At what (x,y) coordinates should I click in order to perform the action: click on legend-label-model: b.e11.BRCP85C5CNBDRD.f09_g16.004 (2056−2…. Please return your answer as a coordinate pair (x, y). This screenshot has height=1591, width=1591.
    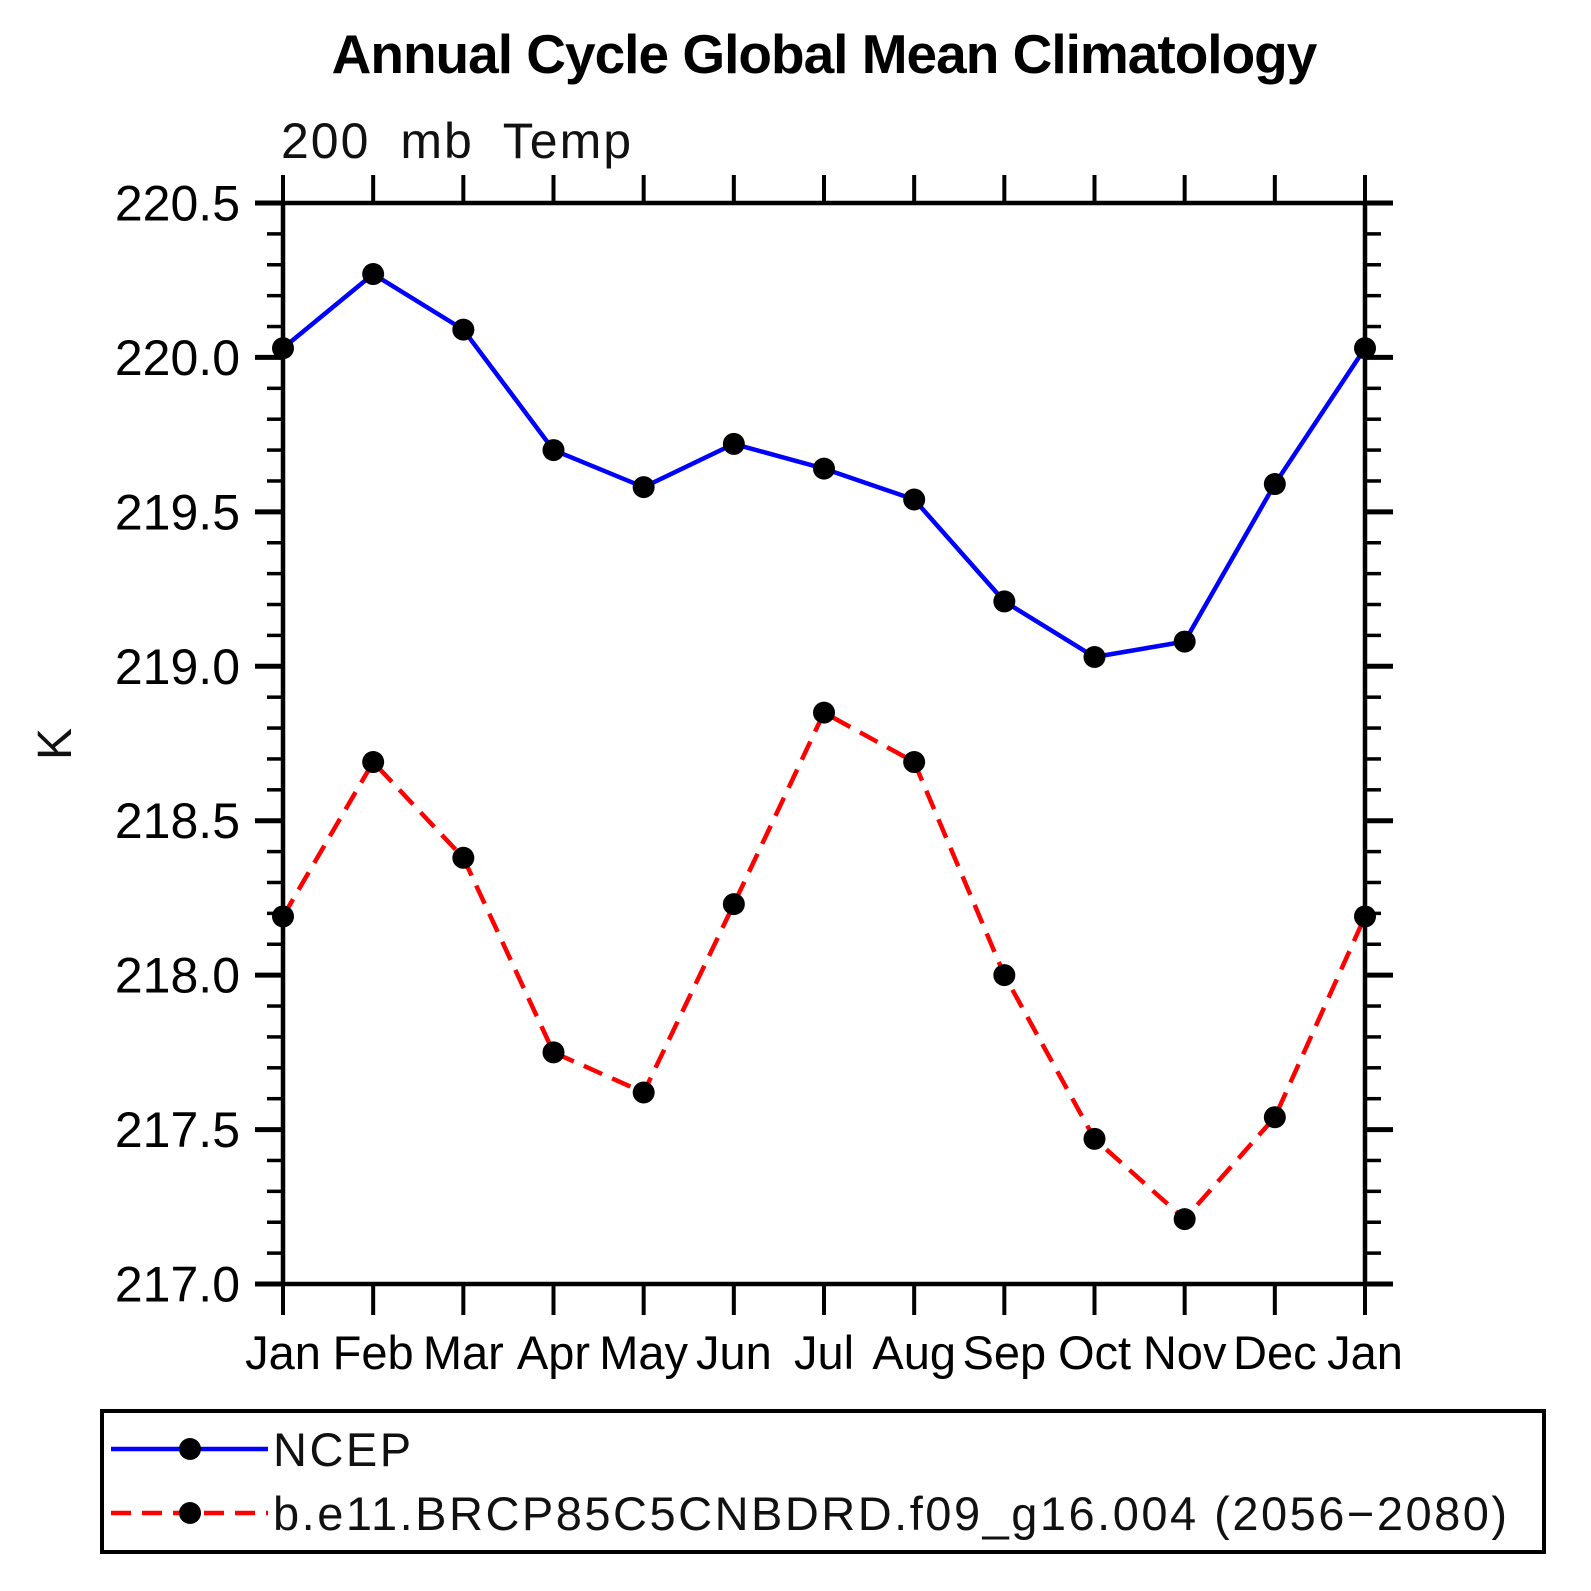
    Looking at the image, I should click on (891, 1513).